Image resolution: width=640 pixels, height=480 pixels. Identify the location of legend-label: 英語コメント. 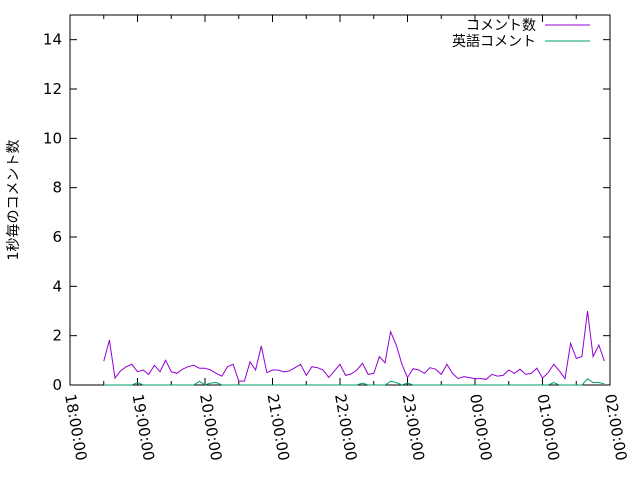
(494, 41).